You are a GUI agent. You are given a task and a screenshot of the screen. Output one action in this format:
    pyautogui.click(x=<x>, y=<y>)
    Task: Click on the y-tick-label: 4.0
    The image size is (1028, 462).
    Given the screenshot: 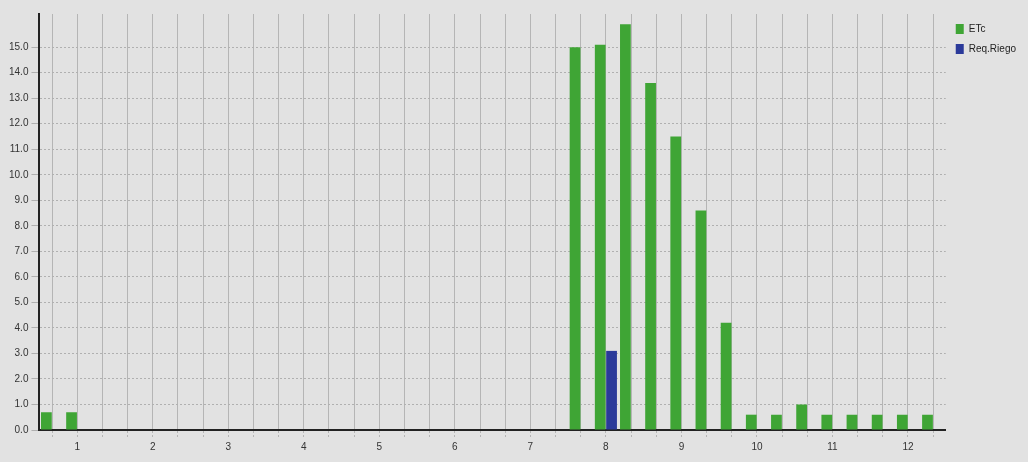 What is the action you would take?
    pyautogui.click(x=21, y=327)
    